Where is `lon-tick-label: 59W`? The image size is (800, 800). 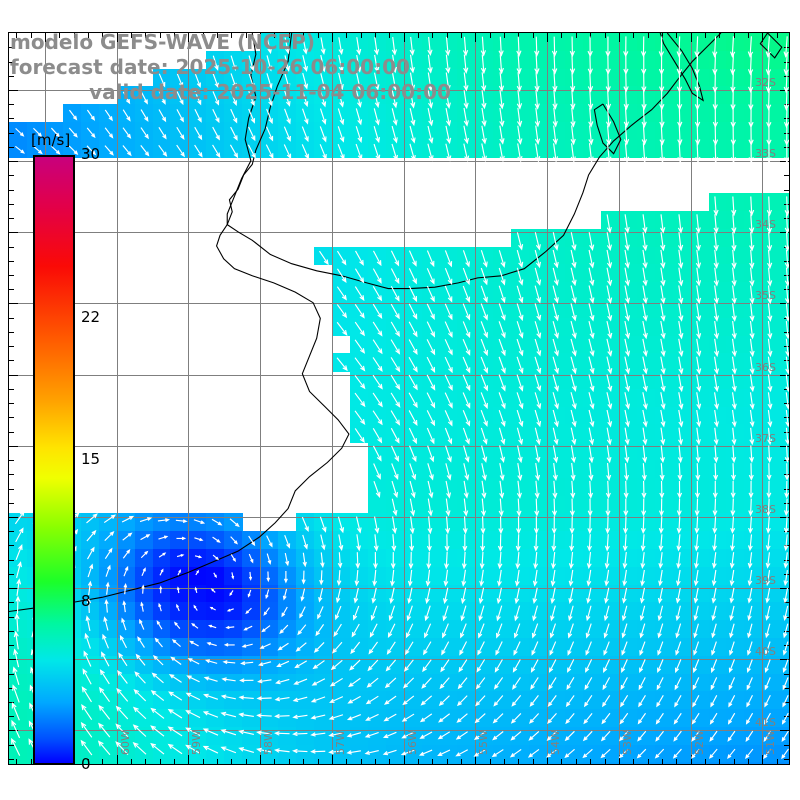
lon-tick-label: 59W is located at coordinates (197, 742).